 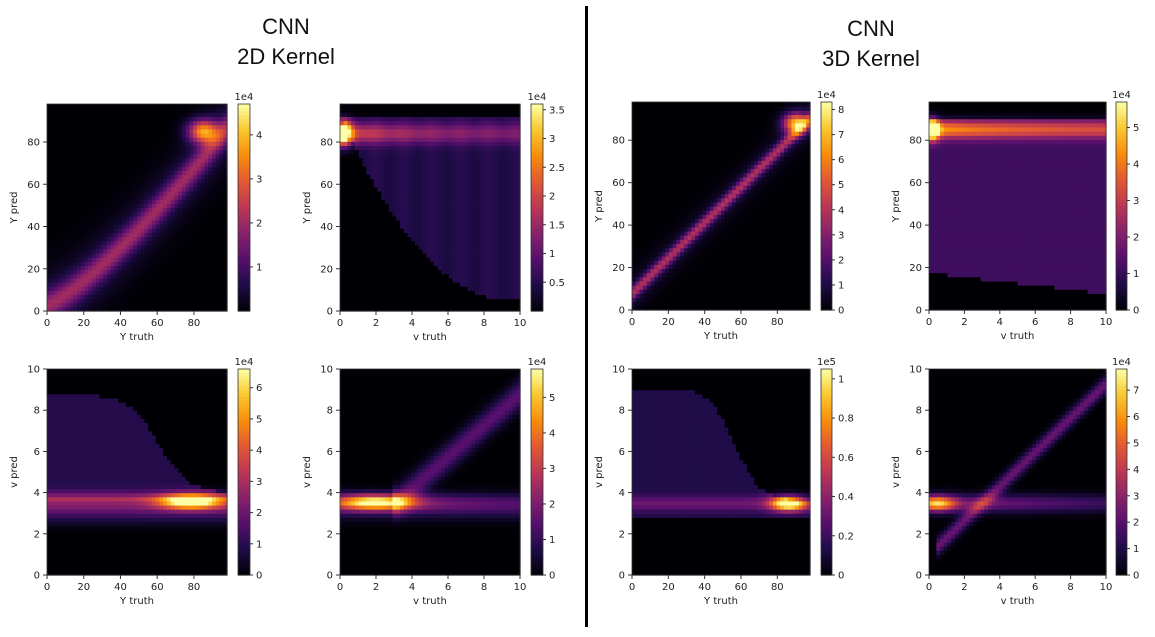 What do you see at coordinates (841, 110) in the screenshot?
I see `colorbar-tick-label: 8` at bounding box center [841, 110].